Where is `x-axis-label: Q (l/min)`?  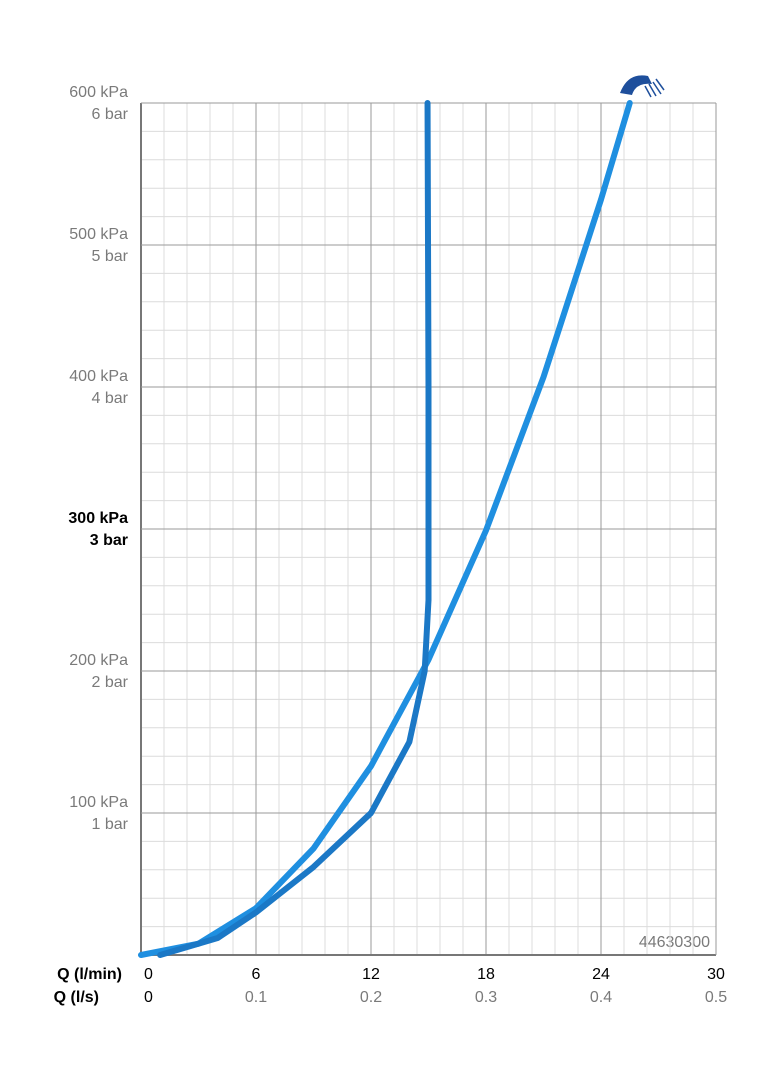 x-axis-label: Q (l/min) is located at coordinates (89, 974).